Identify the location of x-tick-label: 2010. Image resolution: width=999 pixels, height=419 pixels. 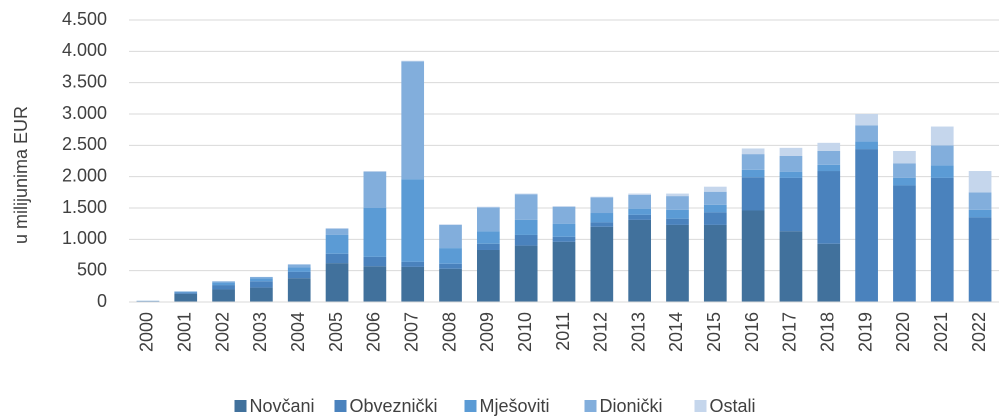
(525, 332).